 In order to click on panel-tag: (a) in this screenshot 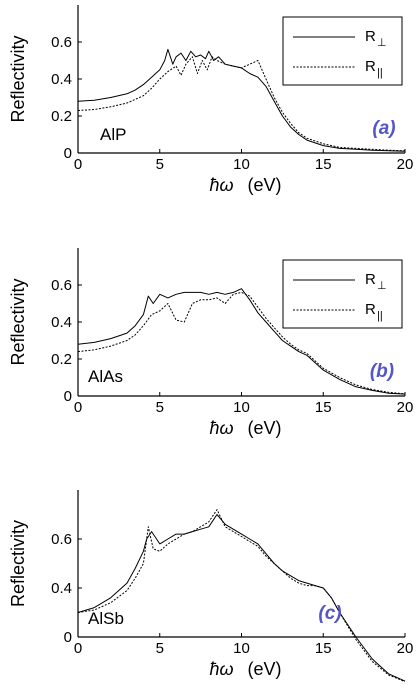, I will do `click(383, 128)`.